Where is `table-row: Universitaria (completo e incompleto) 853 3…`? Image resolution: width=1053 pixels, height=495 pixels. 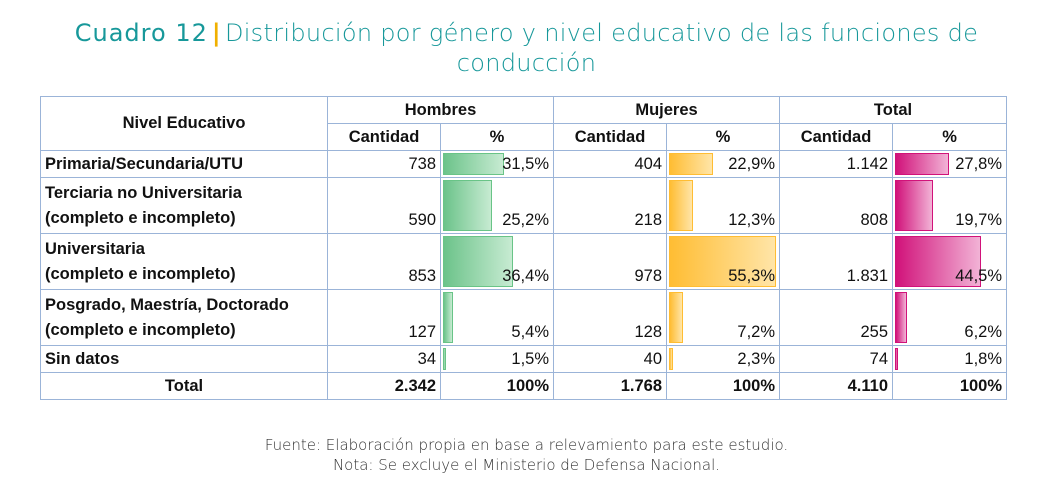 table-row: Universitaria (completo e incompleto) 853 3… is located at coordinates (524, 261).